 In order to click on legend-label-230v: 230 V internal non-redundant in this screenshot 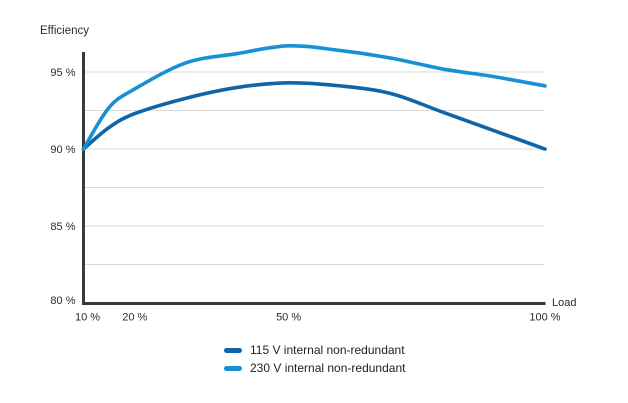, I will do `click(328, 368)`.